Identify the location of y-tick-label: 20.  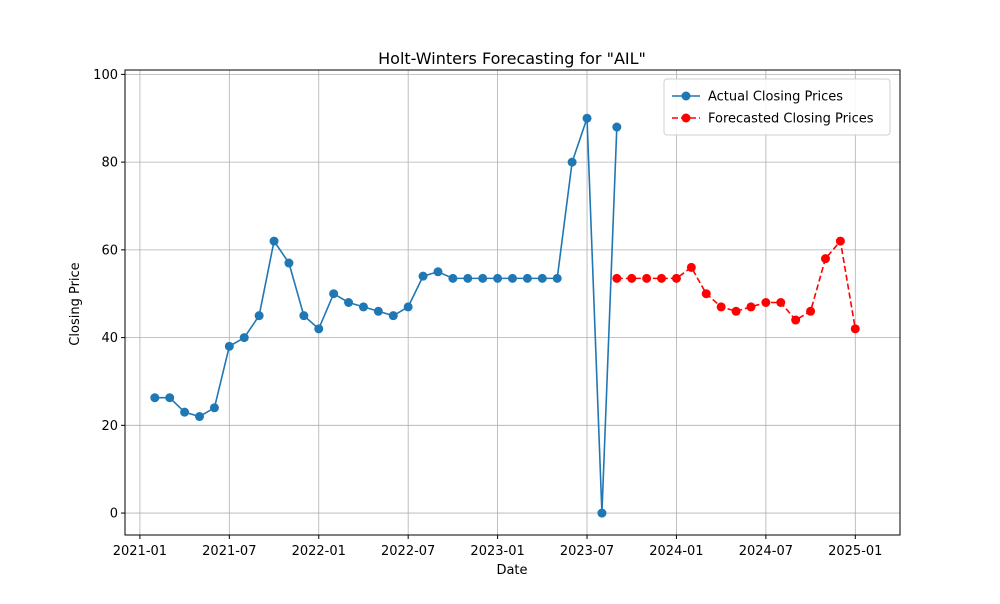
(109, 426).